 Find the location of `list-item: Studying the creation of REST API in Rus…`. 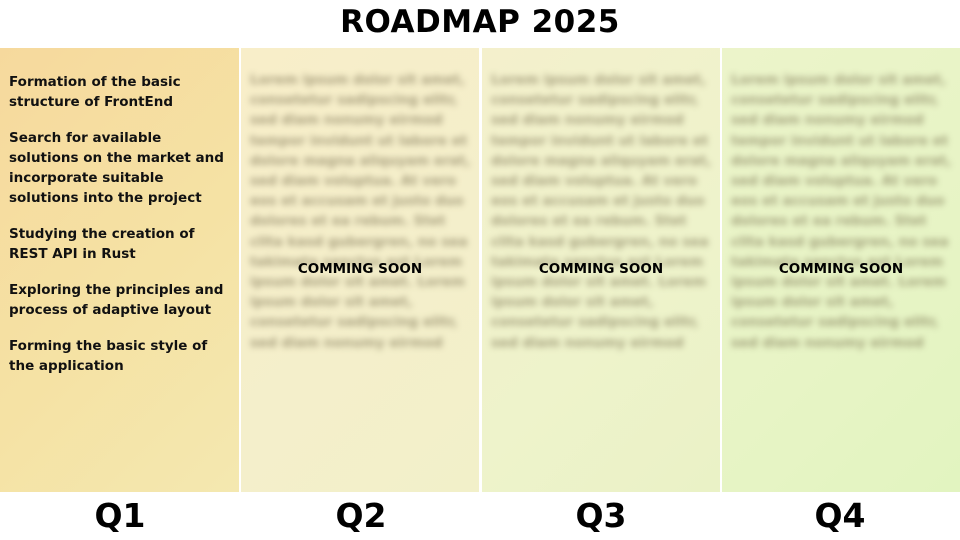

list-item: Studying the creation of REST API in Rus… is located at coordinates (102, 244).